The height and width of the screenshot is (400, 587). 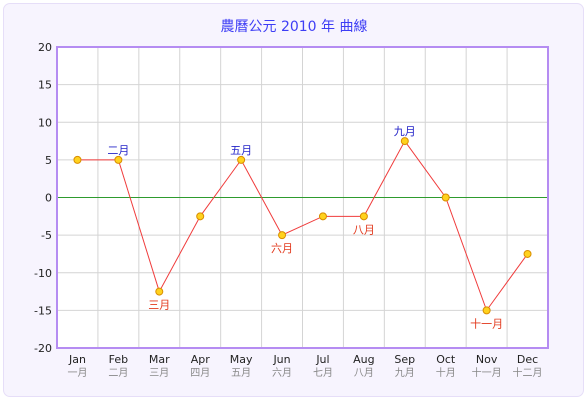 I want to click on x-tick-label-secondary: 三月, so click(x=159, y=373).